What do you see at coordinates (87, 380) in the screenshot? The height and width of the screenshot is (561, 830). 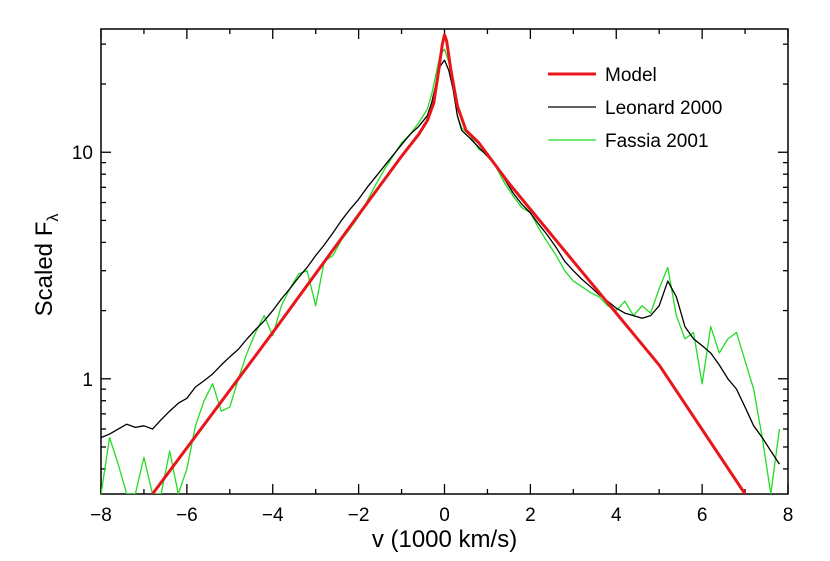 I see `y-tick-label: 1` at bounding box center [87, 380].